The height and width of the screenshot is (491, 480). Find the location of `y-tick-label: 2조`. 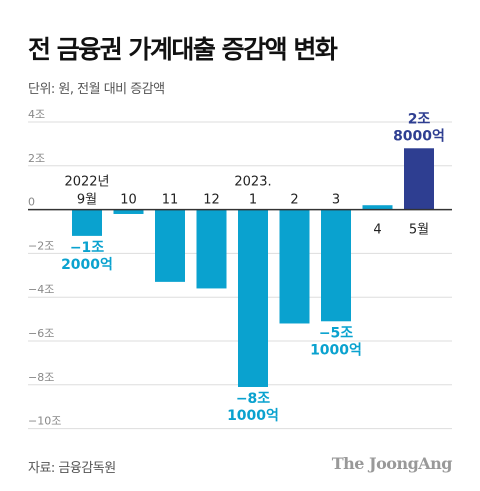

y-tick-label: 2조 is located at coordinates (36, 158).